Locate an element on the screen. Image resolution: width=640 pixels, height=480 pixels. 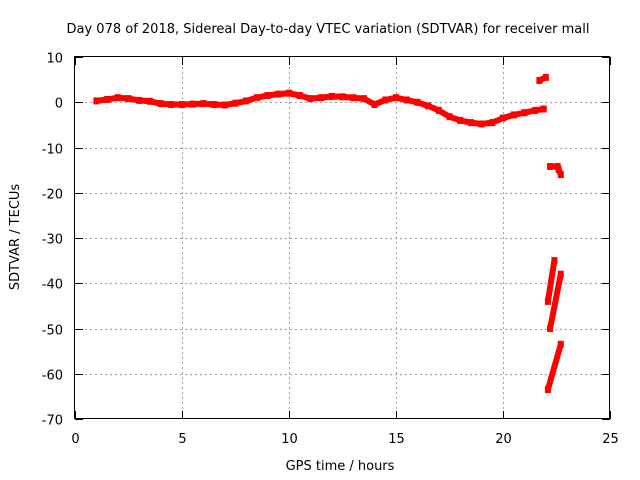
y-tick-label: -30 is located at coordinates (52, 240).